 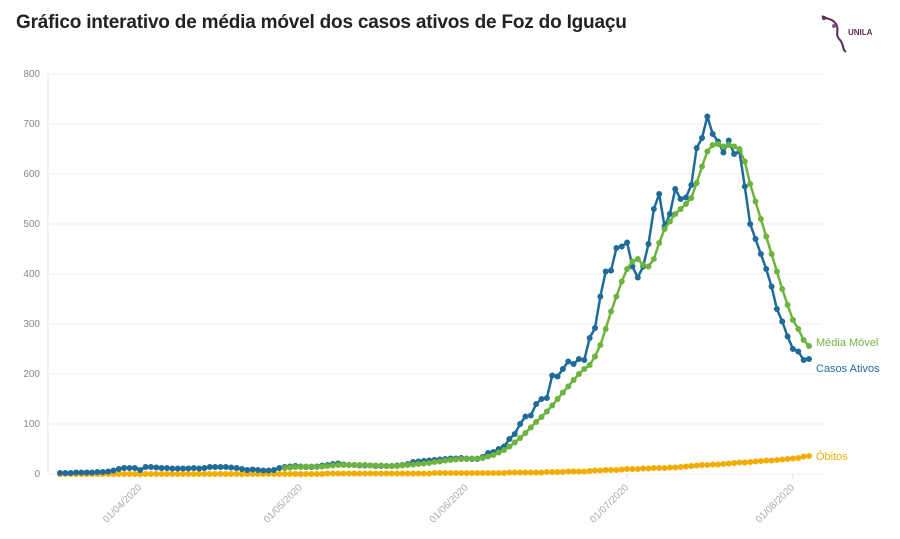 What do you see at coordinates (832, 456) in the screenshot?
I see `legend-label: Óbitos` at bounding box center [832, 456].